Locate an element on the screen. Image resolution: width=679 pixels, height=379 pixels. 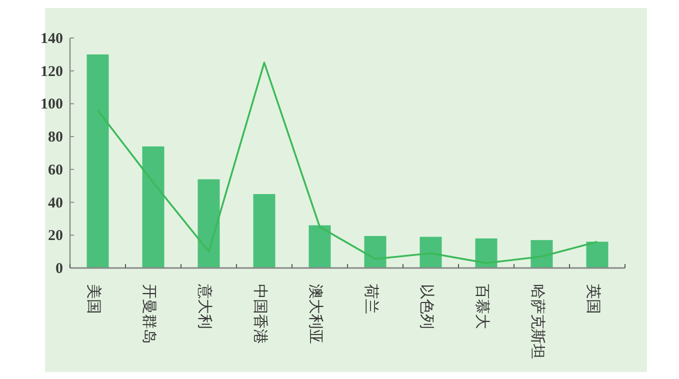
x-tick-label: 开曼群岛 is located at coordinates (149, 314).